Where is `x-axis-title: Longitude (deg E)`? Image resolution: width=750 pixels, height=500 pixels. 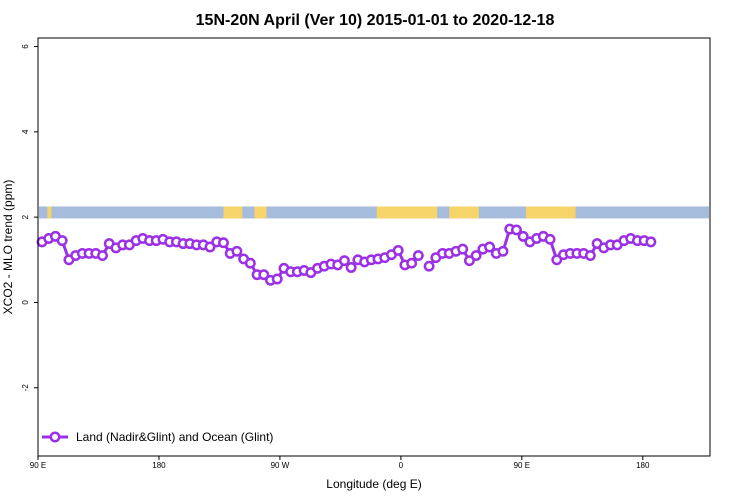 x-axis-title: Longitude (deg E) is located at coordinates (373, 484).